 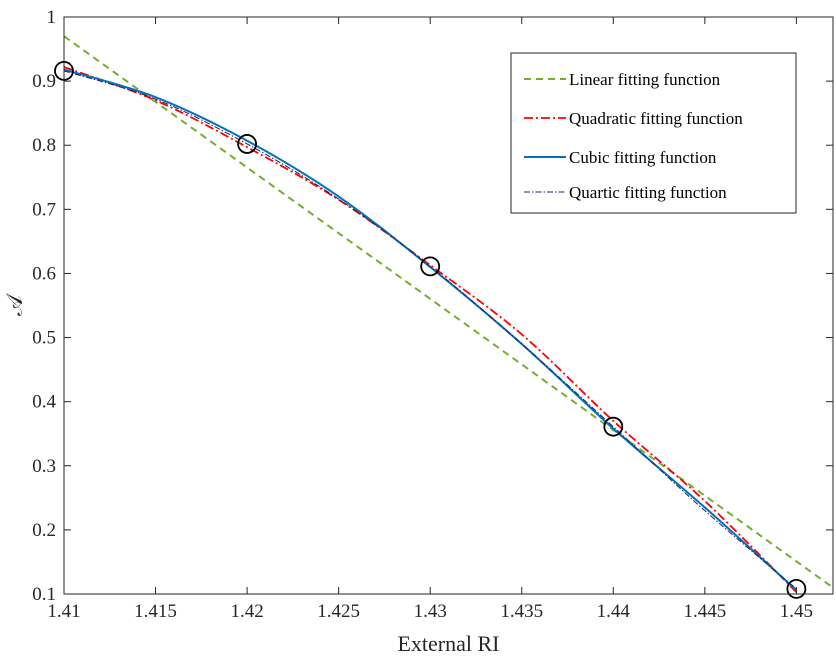 I want to click on y-tick-label: 1, so click(x=52, y=17).